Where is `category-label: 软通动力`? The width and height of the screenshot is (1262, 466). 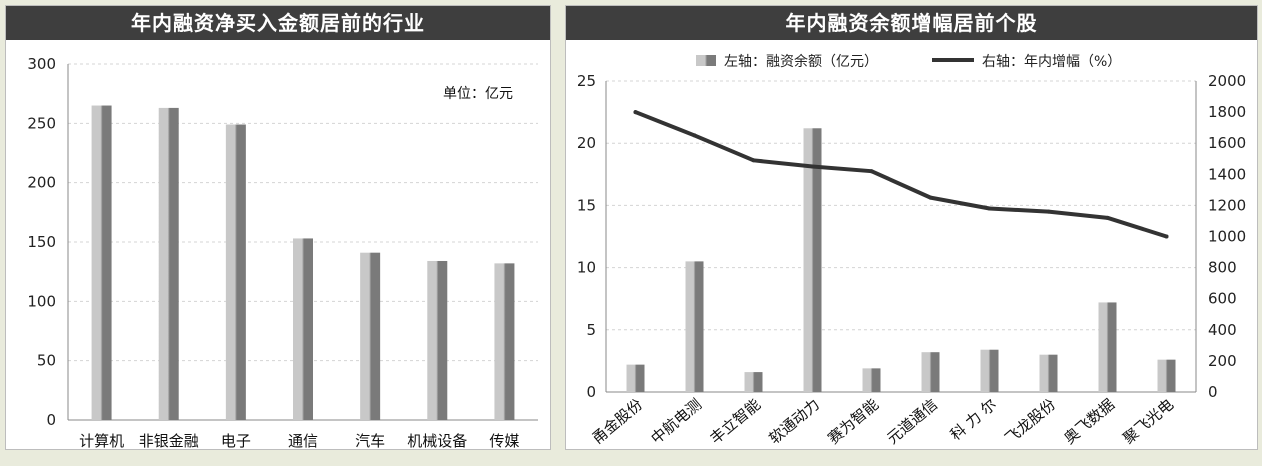 category-label: 软通动力 is located at coordinates (795, 421).